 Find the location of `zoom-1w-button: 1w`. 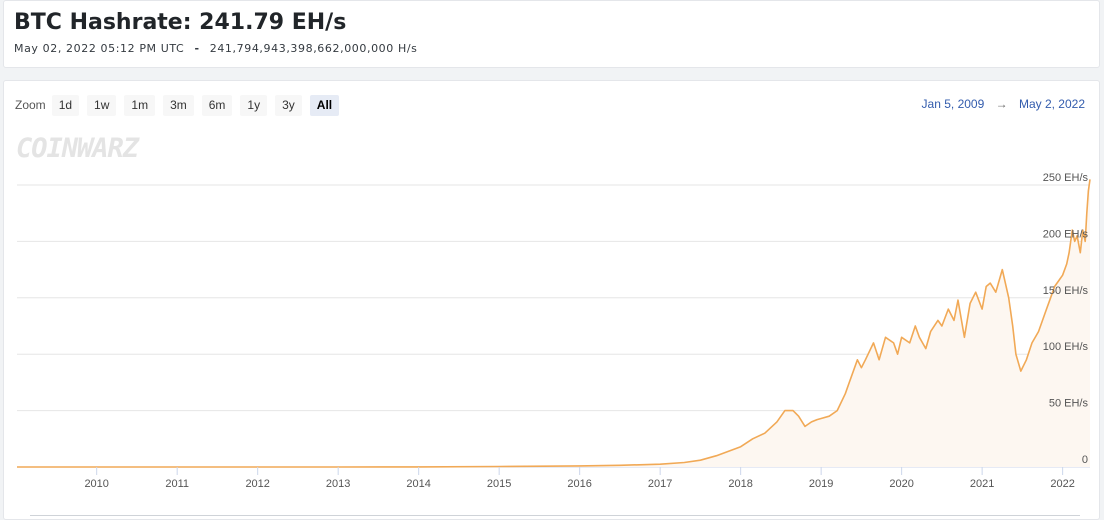

zoom-1w-button: 1w is located at coordinates (102, 105).